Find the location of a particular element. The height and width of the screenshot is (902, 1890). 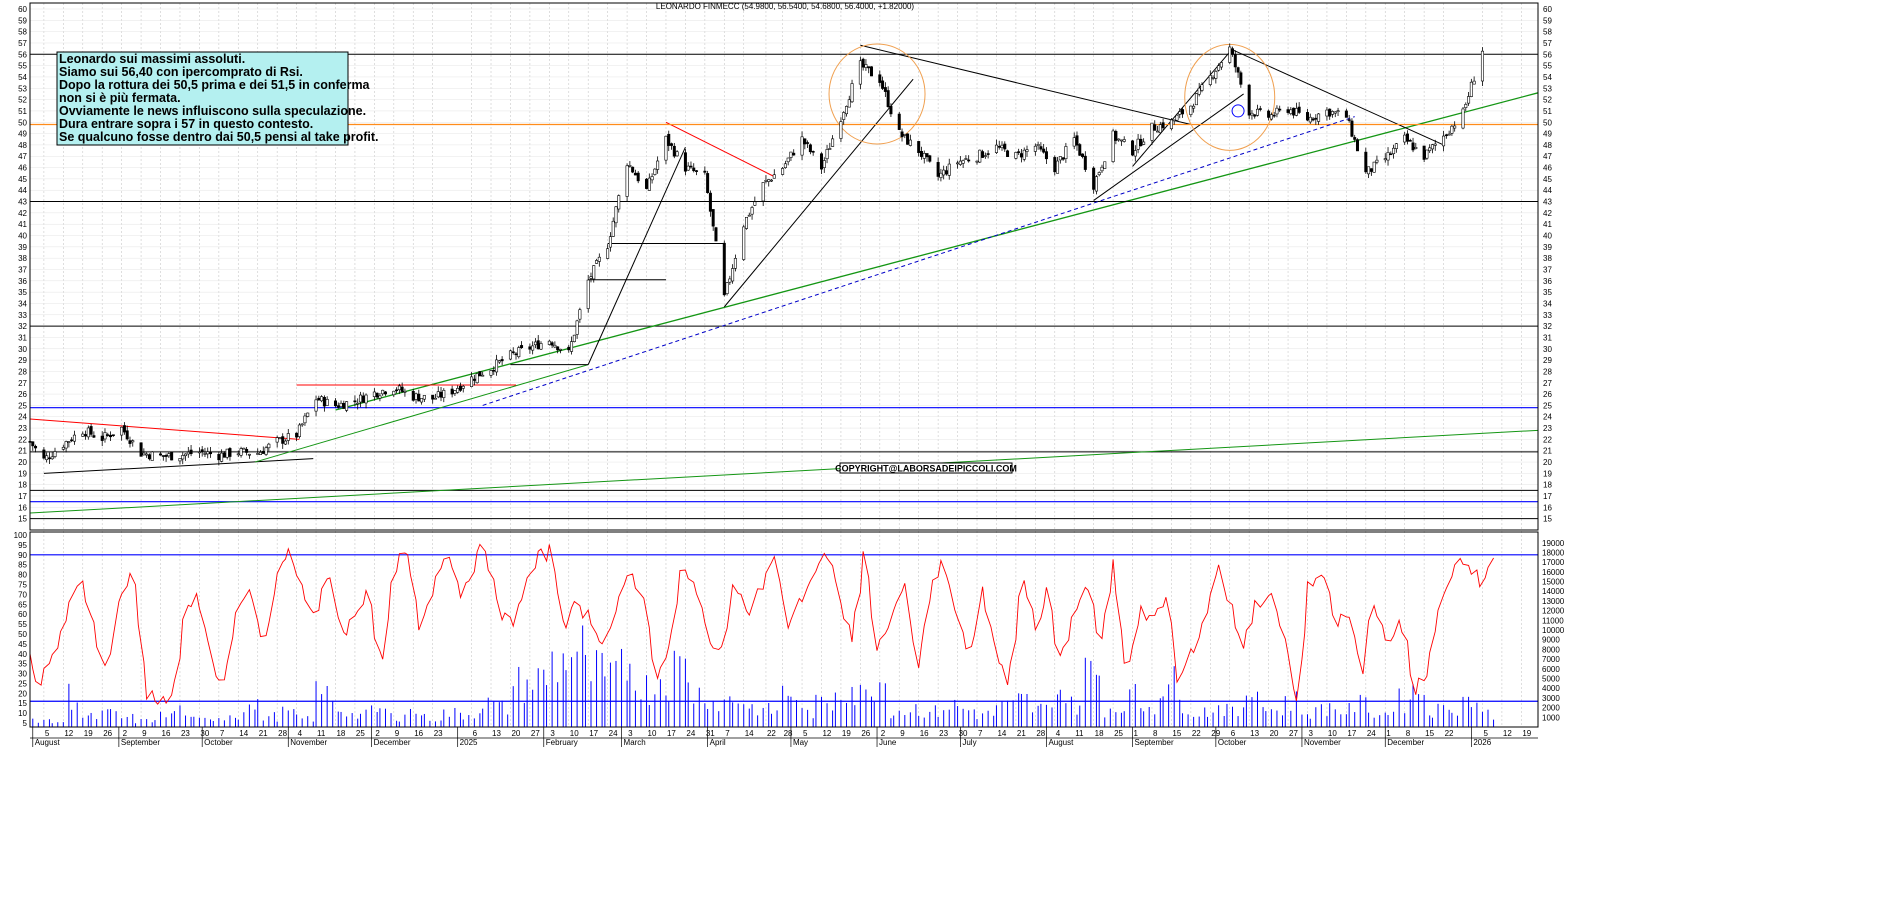

volume-tick: 19000 is located at coordinates (1553, 543).